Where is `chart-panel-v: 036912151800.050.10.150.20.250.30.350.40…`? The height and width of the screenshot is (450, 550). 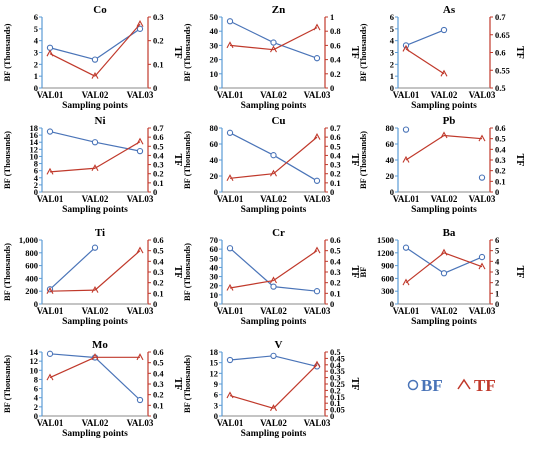 chart-panel-v: 036912151800.050.10.150.20.250.30.350.40… is located at coordinates (271, 389).